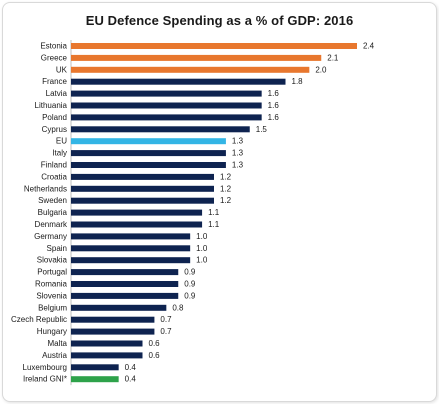  Describe the element at coordinates (202, 260) in the screenshot. I see `value-label-slovakia: 1.0` at that location.